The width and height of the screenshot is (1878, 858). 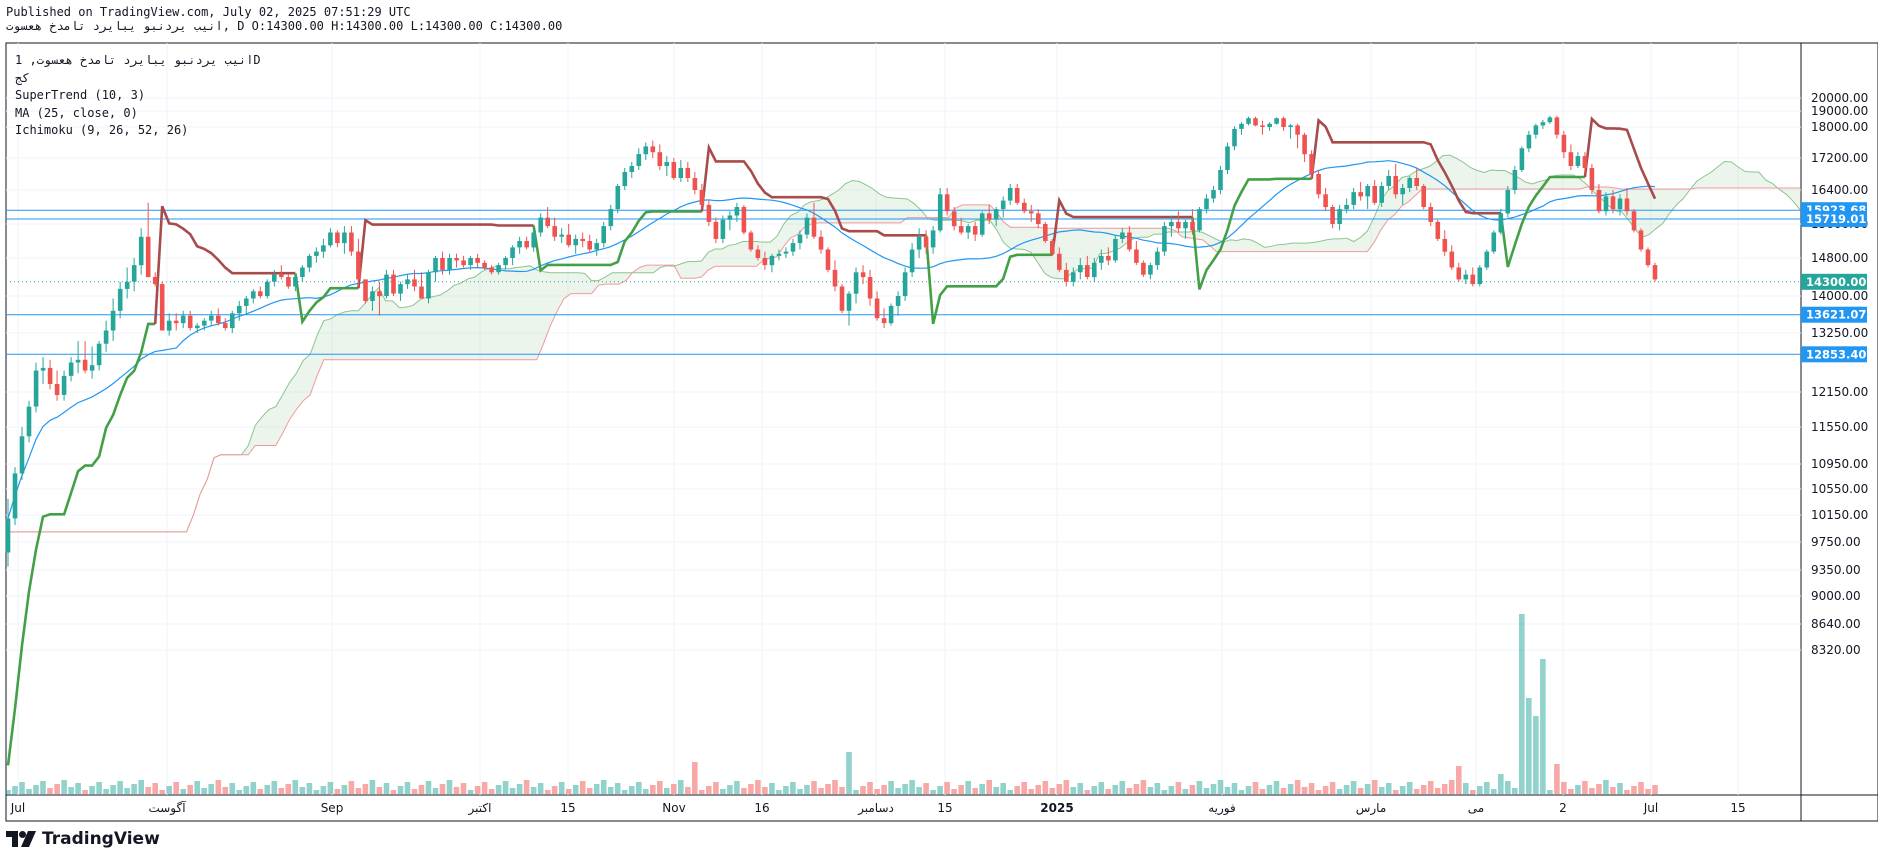 What do you see at coordinates (1836, 596) in the screenshot?
I see `price-tick-label: 9000.00` at bounding box center [1836, 596].